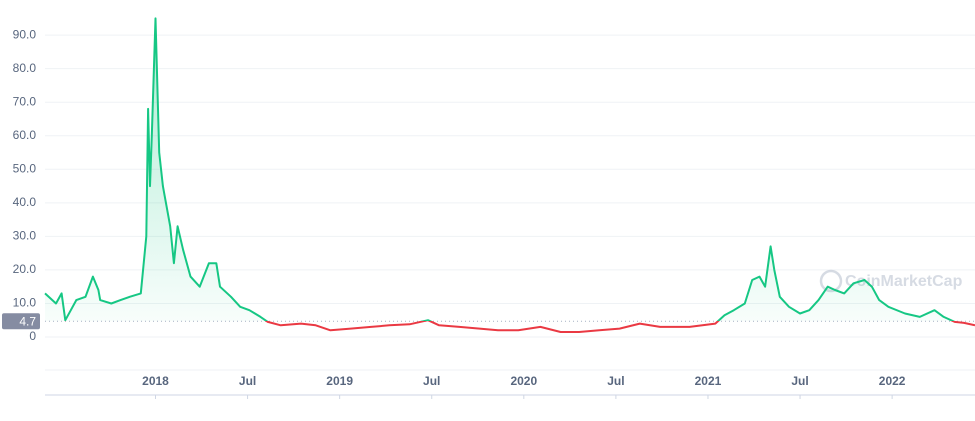 The width and height of the screenshot is (975, 421). I want to click on watermark: CoinMarketCap, so click(891, 281).